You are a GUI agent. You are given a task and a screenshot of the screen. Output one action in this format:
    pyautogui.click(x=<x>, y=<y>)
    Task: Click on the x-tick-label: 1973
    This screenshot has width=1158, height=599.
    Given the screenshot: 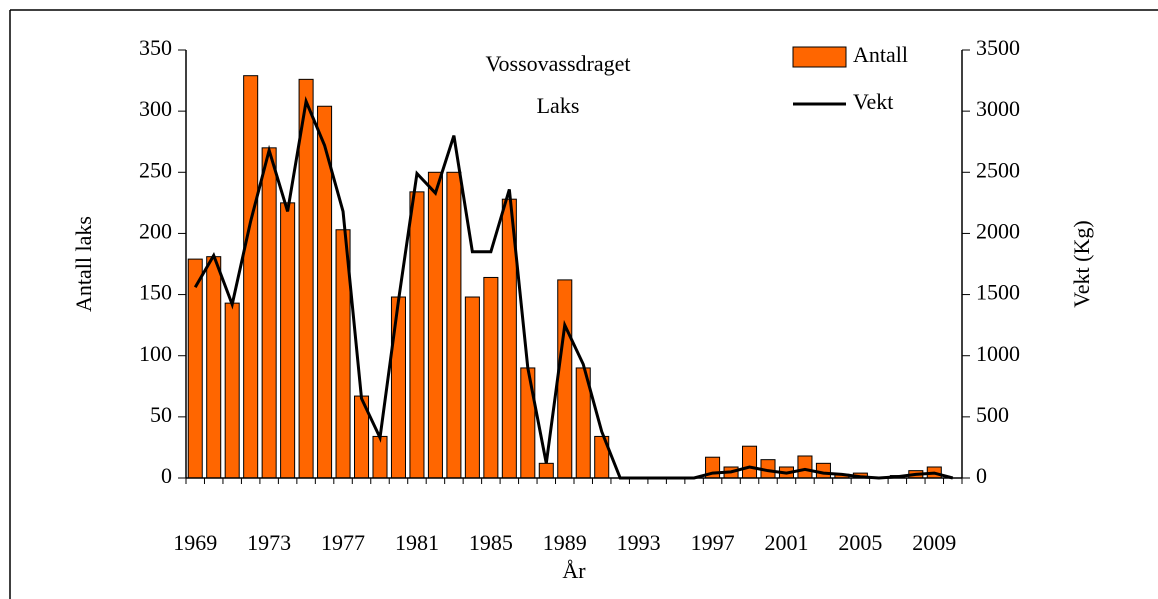 What is the action you would take?
    pyautogui.click(x=269, y=542)
    